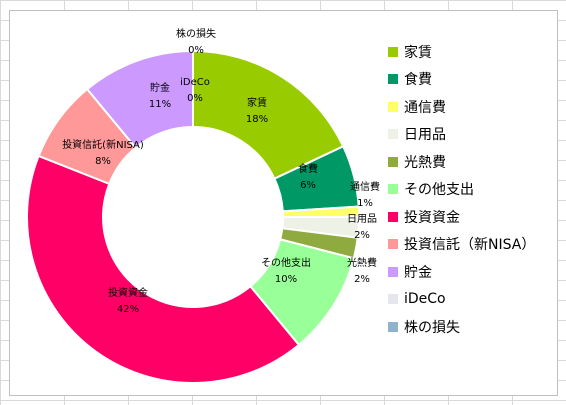 Image resolution: width=566 pixels, height=405 pixels. I want to click on legend-item-5: 光熱費, so click(461, 162).